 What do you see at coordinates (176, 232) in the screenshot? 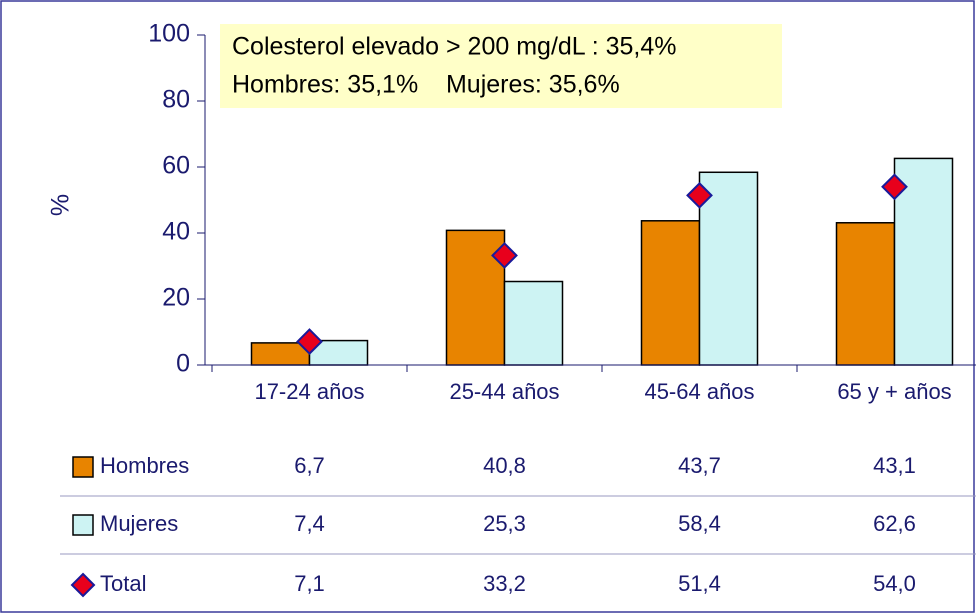
I see `y-tick-label: 40` at bounding box center [176, 232].